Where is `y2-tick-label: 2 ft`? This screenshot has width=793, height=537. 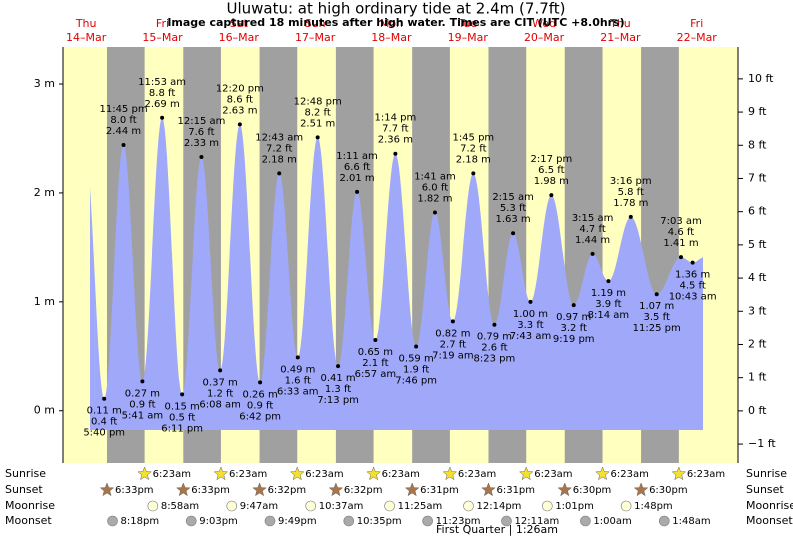
y2-tick-label: 2 ft is located at coordinates (757, 343).